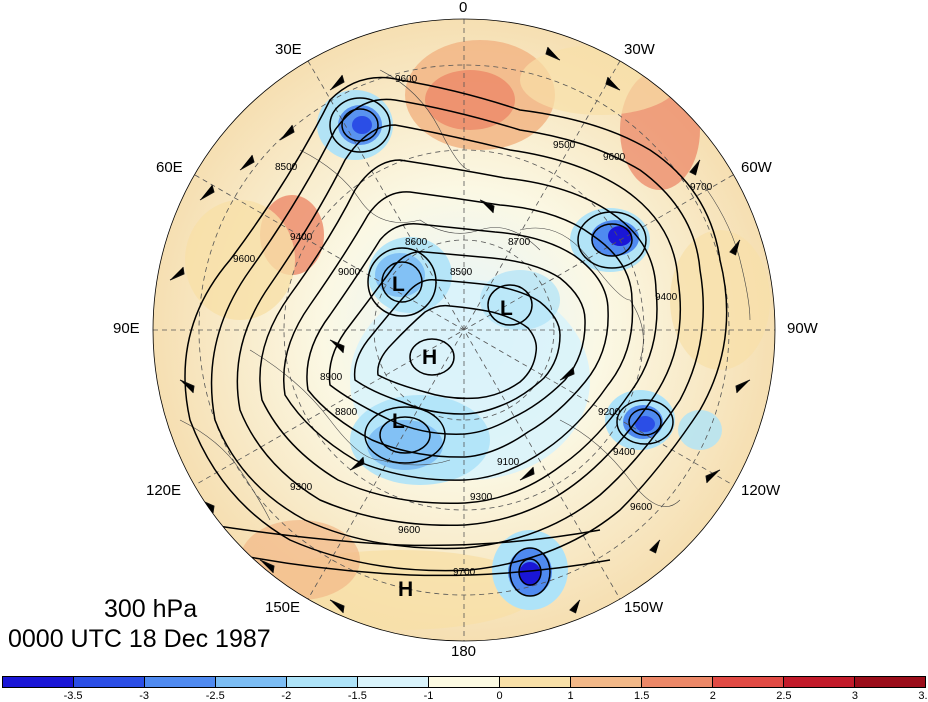 The width and height of the screenshot is (928, 702). I want to click on colorbar, so click(464, 682).